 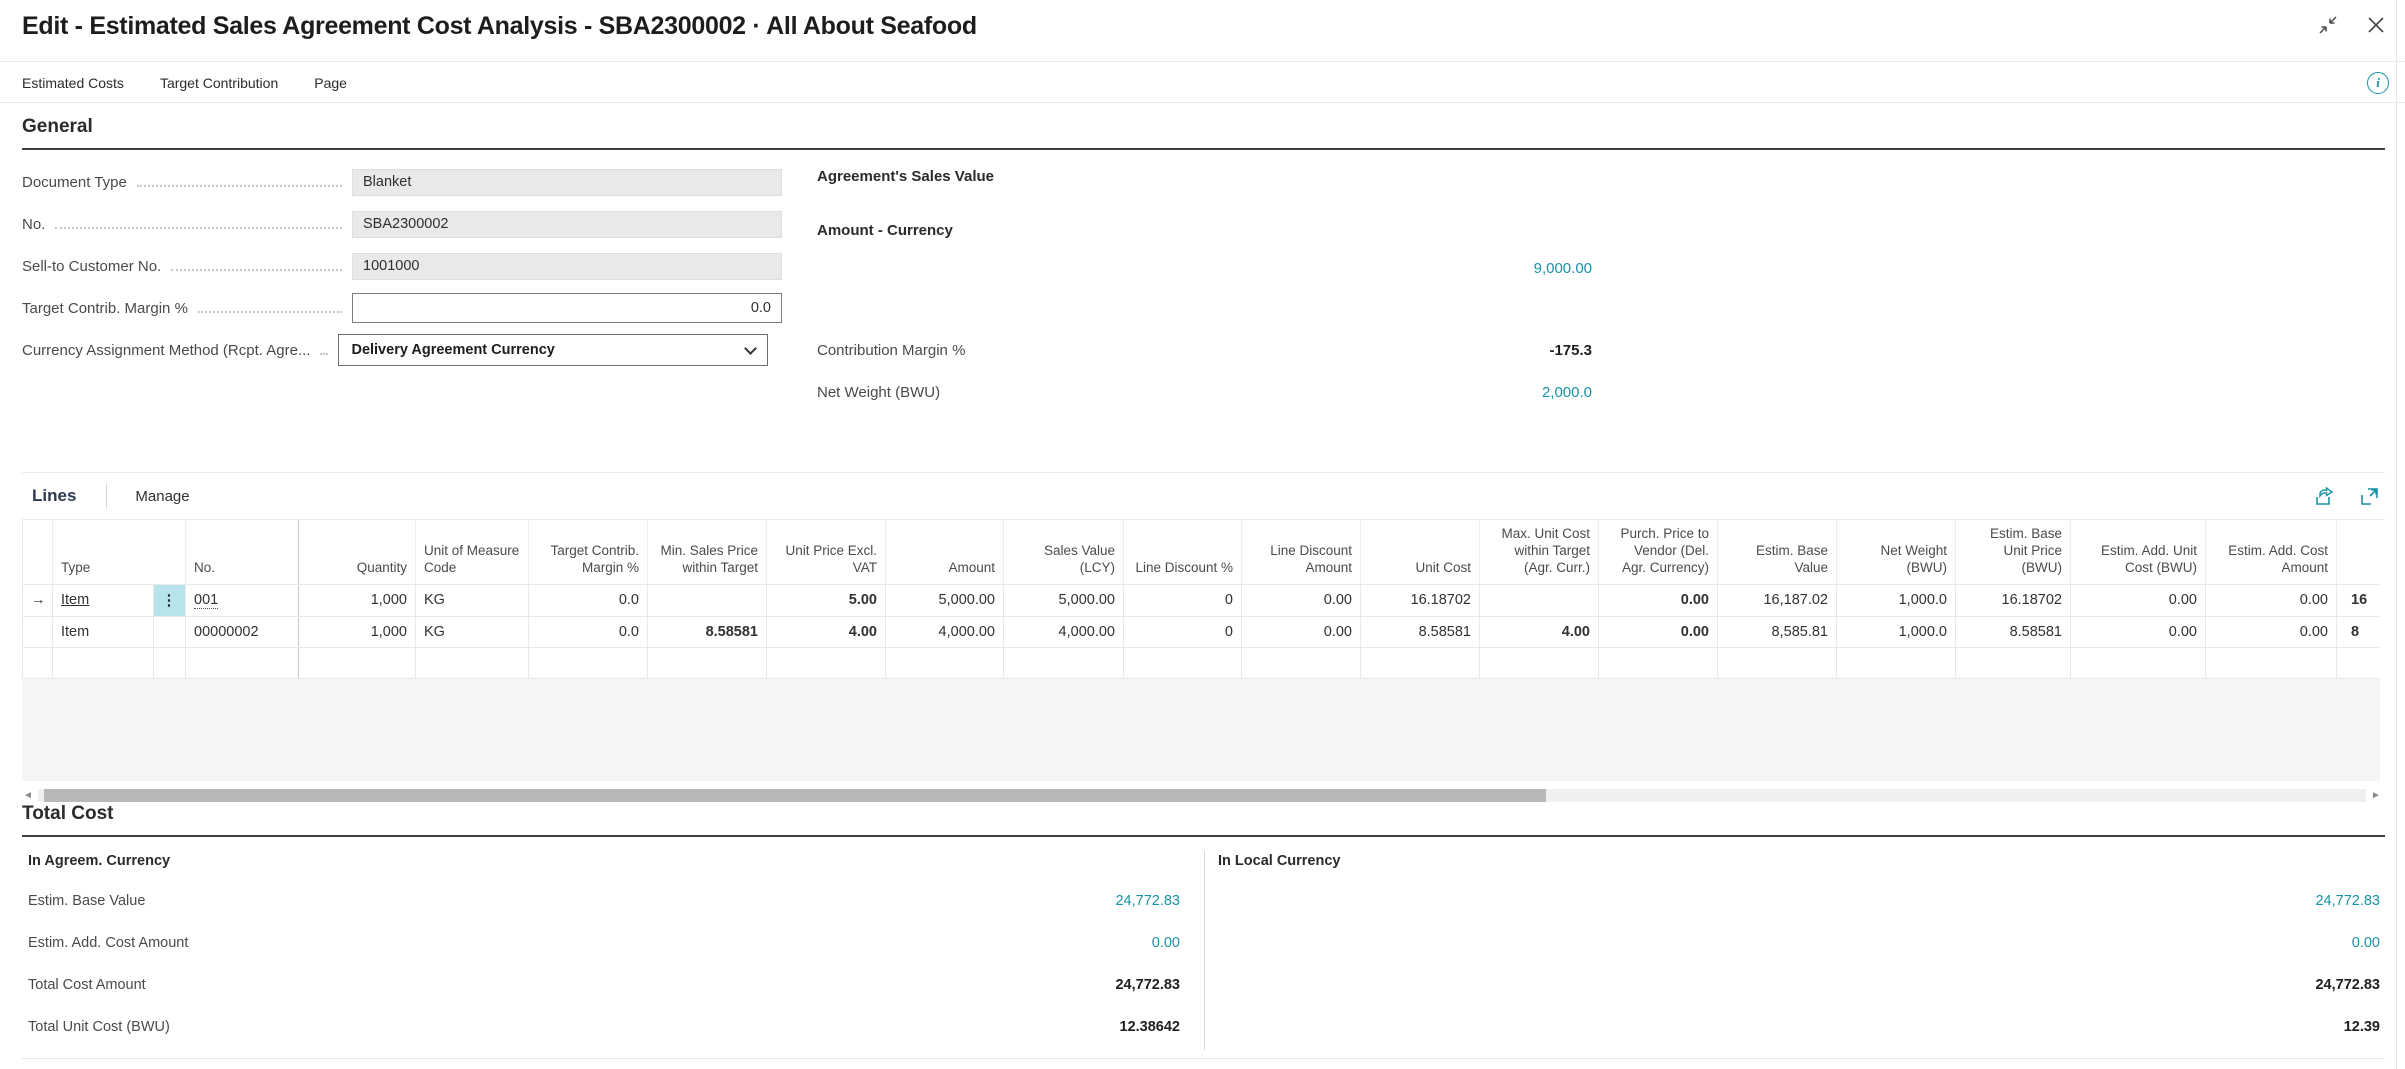 I want to click on menu-page: Page, so click(x=330, y=83).